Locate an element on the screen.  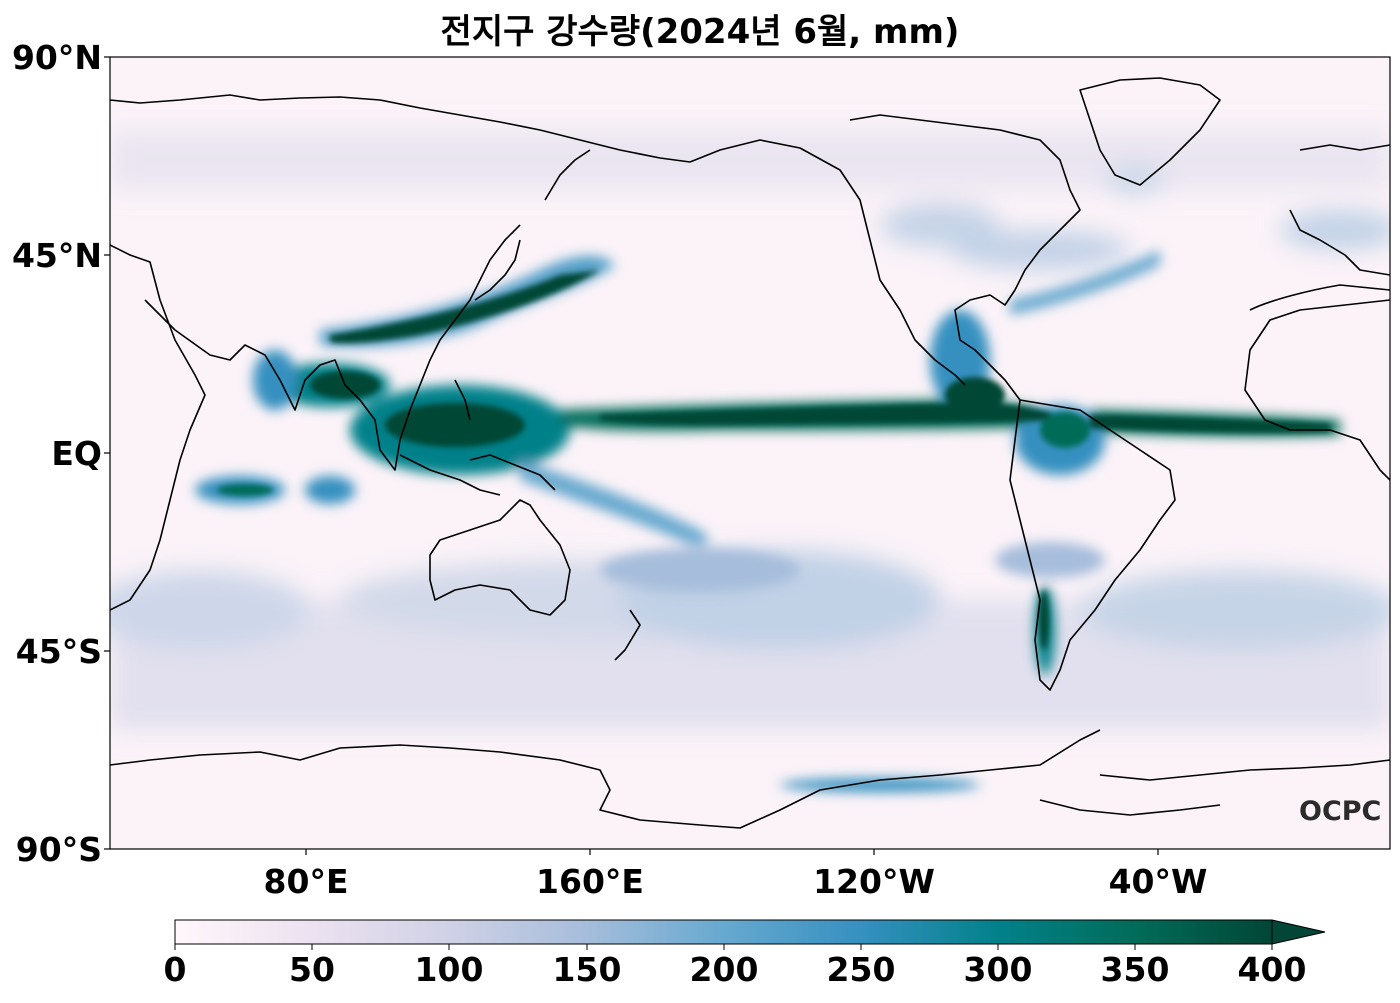
colorbar-gradient is located at coordinates (723, 932).